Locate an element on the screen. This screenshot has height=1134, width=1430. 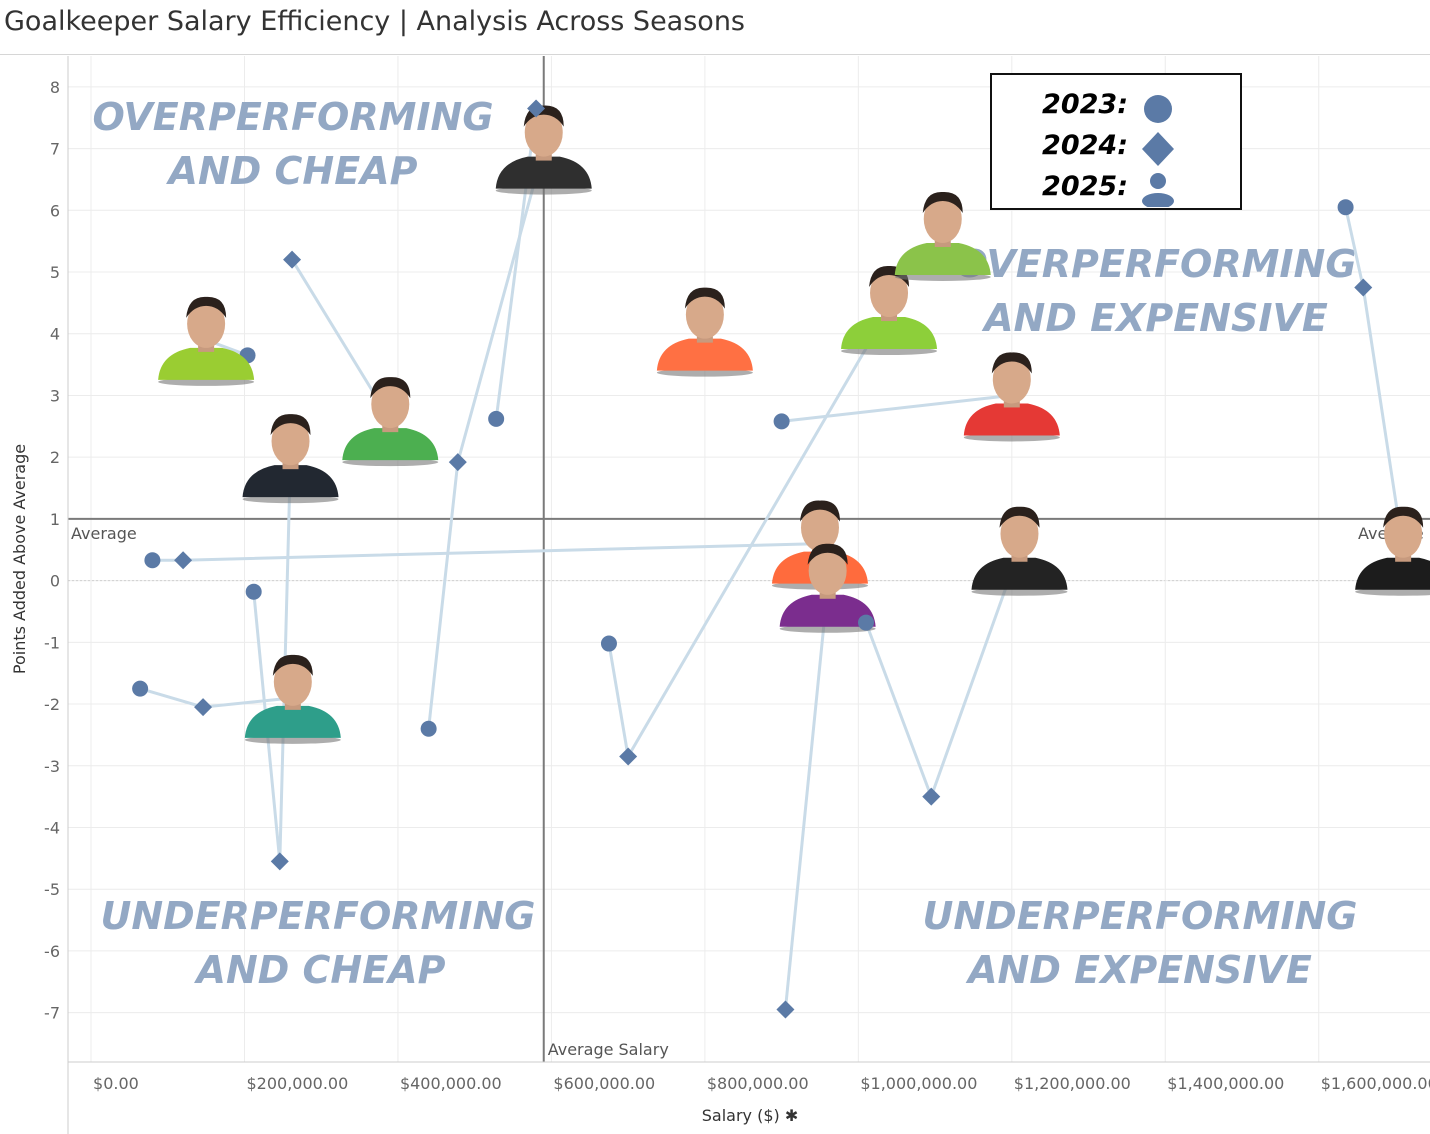
y-axis-title: Points Added Above Average is located at coordinates (19, 559).